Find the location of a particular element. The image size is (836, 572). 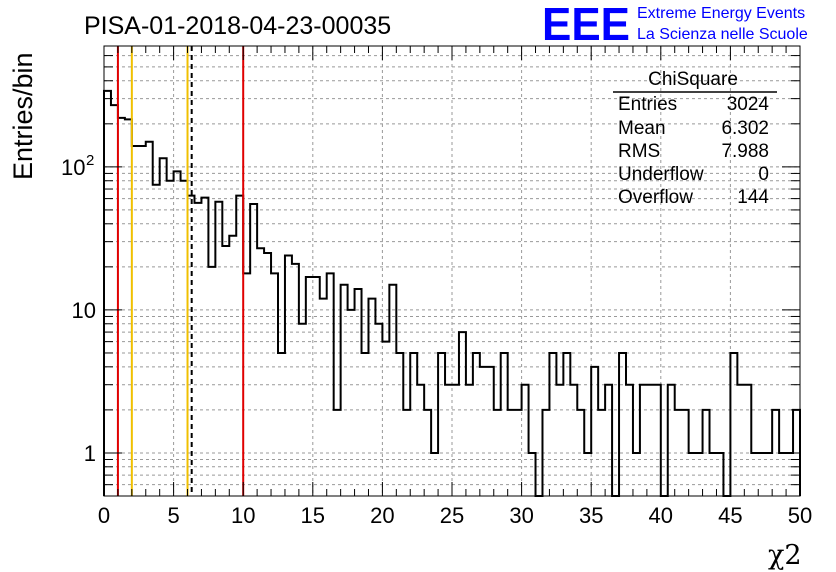

y-axis-title: Entries/bin is located at coordinates (23, 116).